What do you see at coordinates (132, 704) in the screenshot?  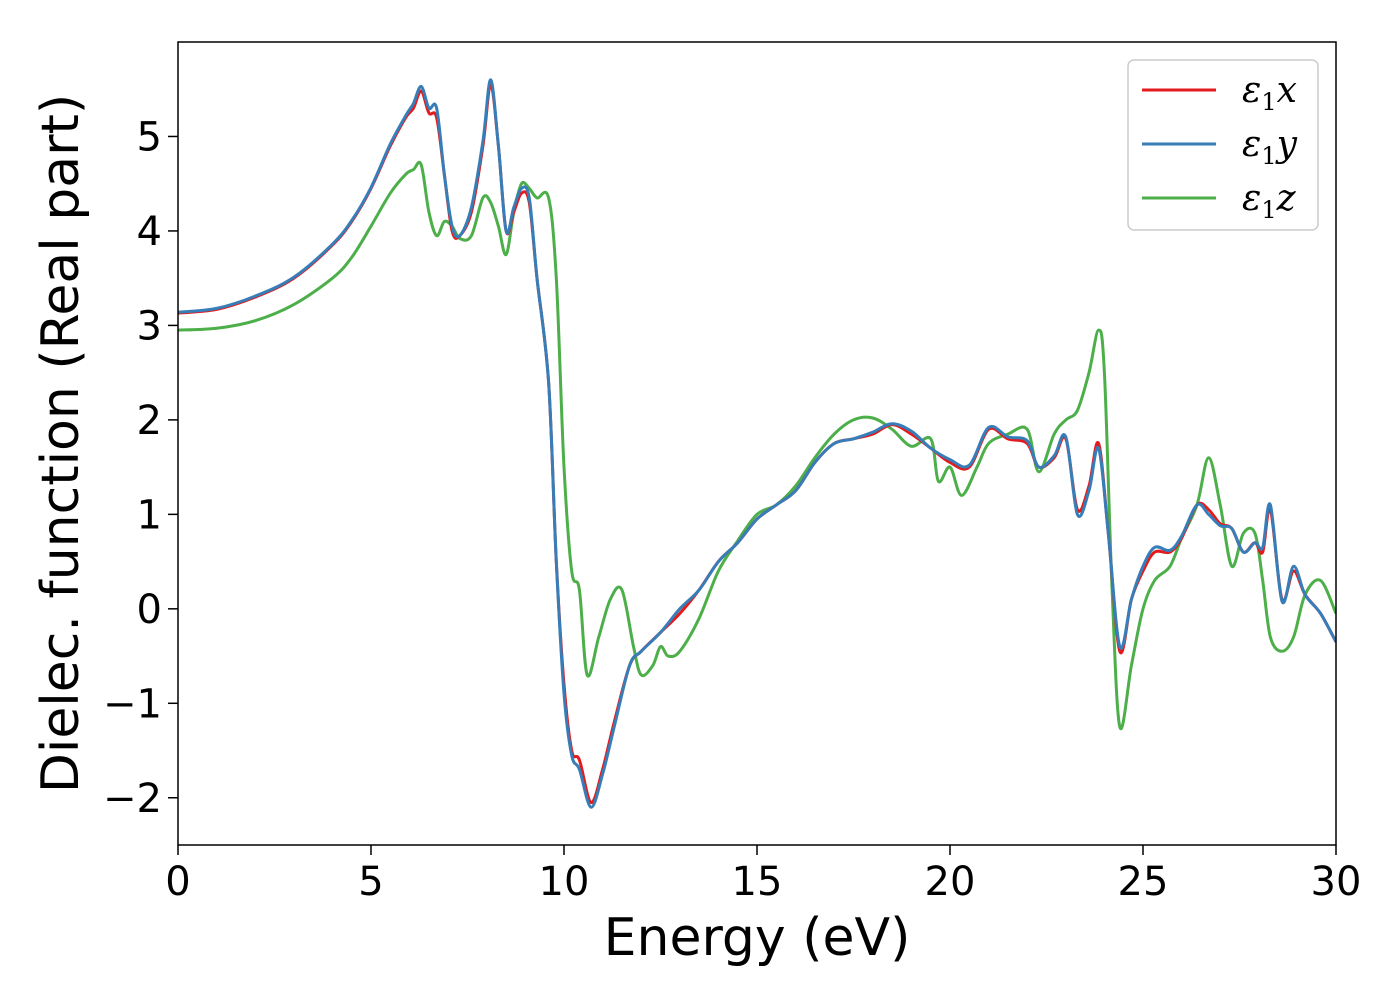 I see `y-tick-label: −1` at bounding box center [132, 704].